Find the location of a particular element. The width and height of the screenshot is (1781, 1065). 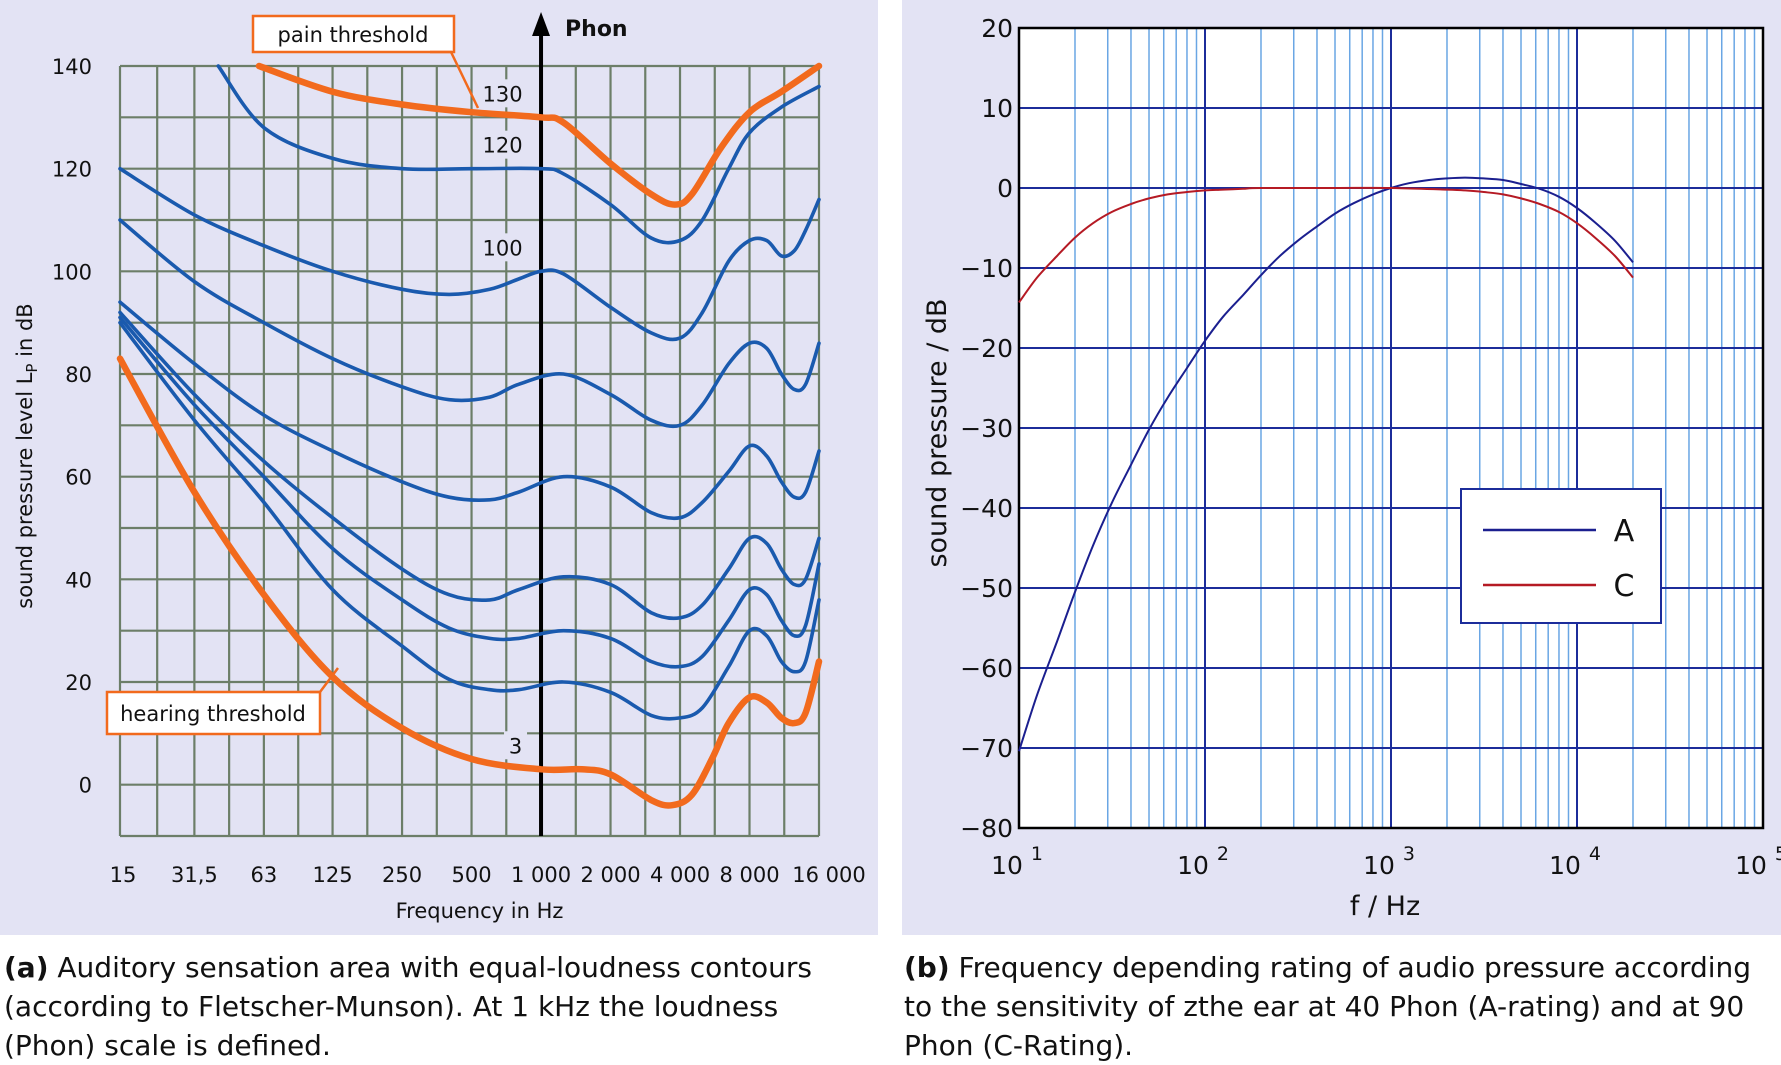

x-tick-label: 4 000 is located at coordinates (680, 875).